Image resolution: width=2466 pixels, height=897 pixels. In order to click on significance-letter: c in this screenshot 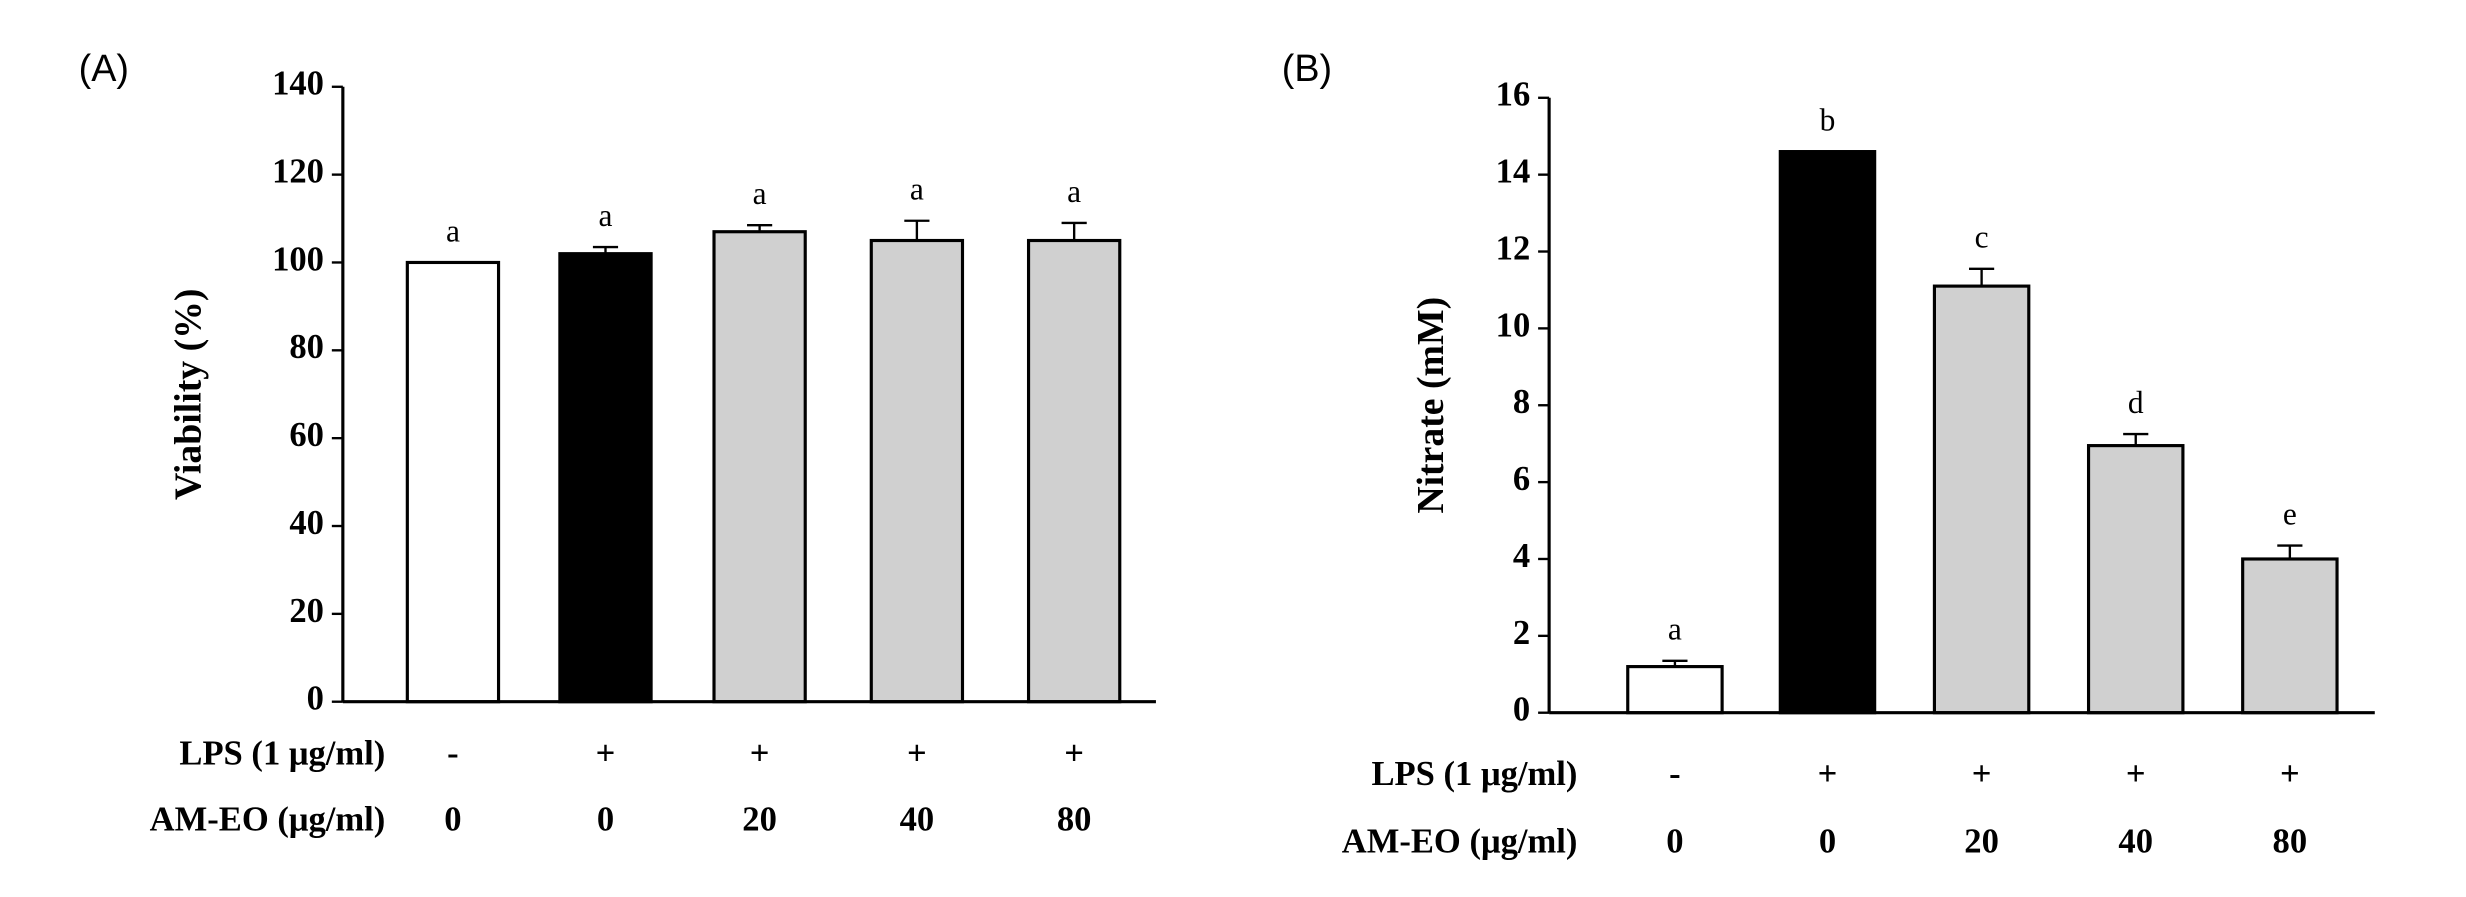, I will do `click(1982, 237)`.